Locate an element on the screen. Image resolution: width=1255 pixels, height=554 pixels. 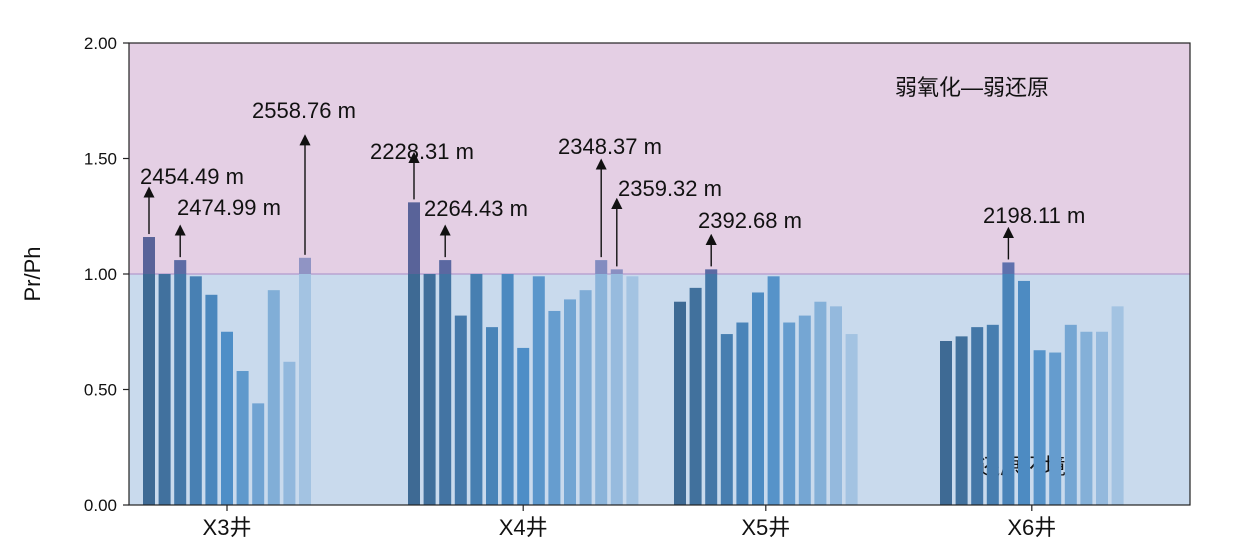
y-tick-label-4: 2.00 is located at coordinates (100, 43).